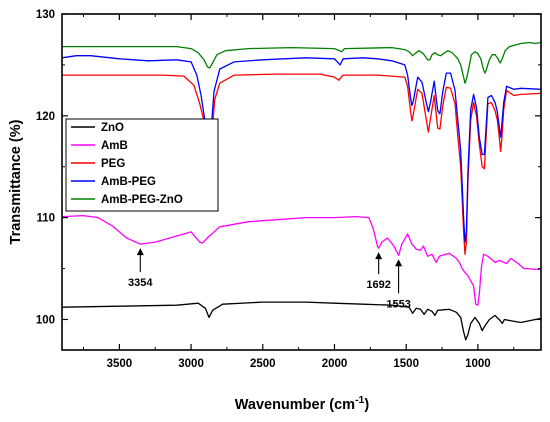 Image resolution: width=550 pixels, height=422 pixels. What do you see at coordinates (45, 320) in the screenshot?
I see `y-tick-label: 100` at bounding box center [45, 320].